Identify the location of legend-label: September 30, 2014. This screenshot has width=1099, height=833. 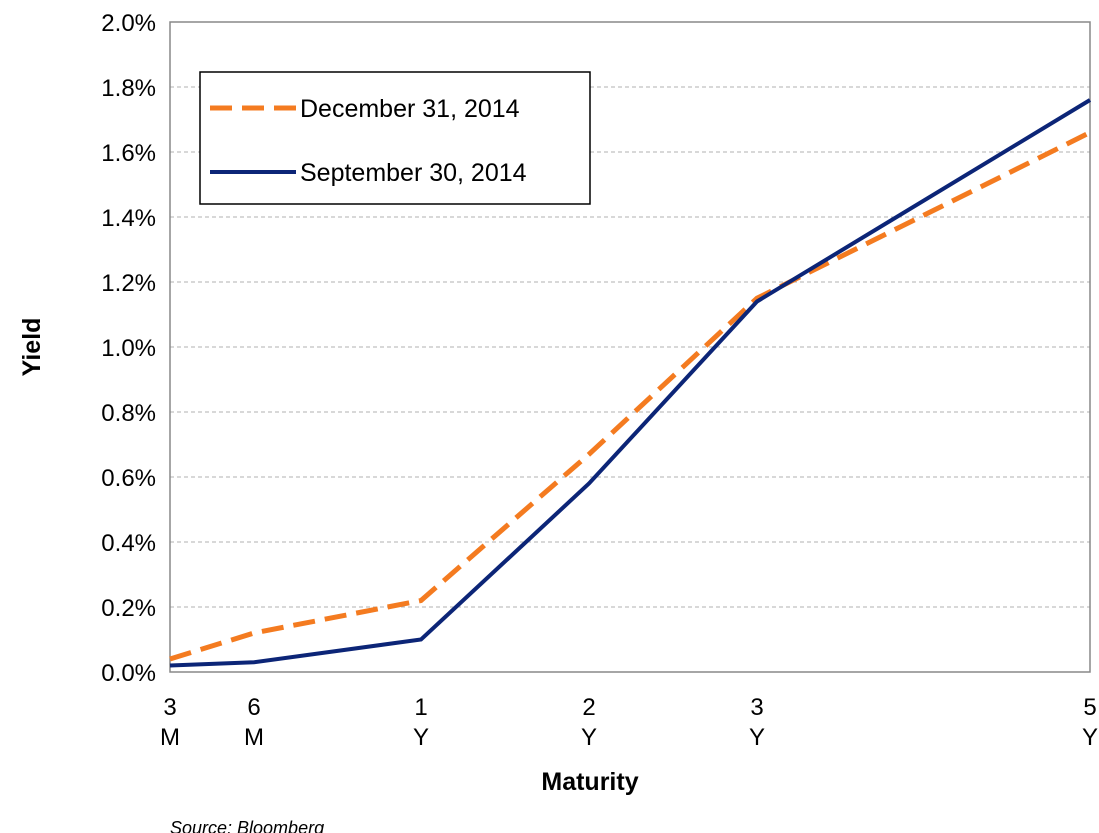
(413, 173).